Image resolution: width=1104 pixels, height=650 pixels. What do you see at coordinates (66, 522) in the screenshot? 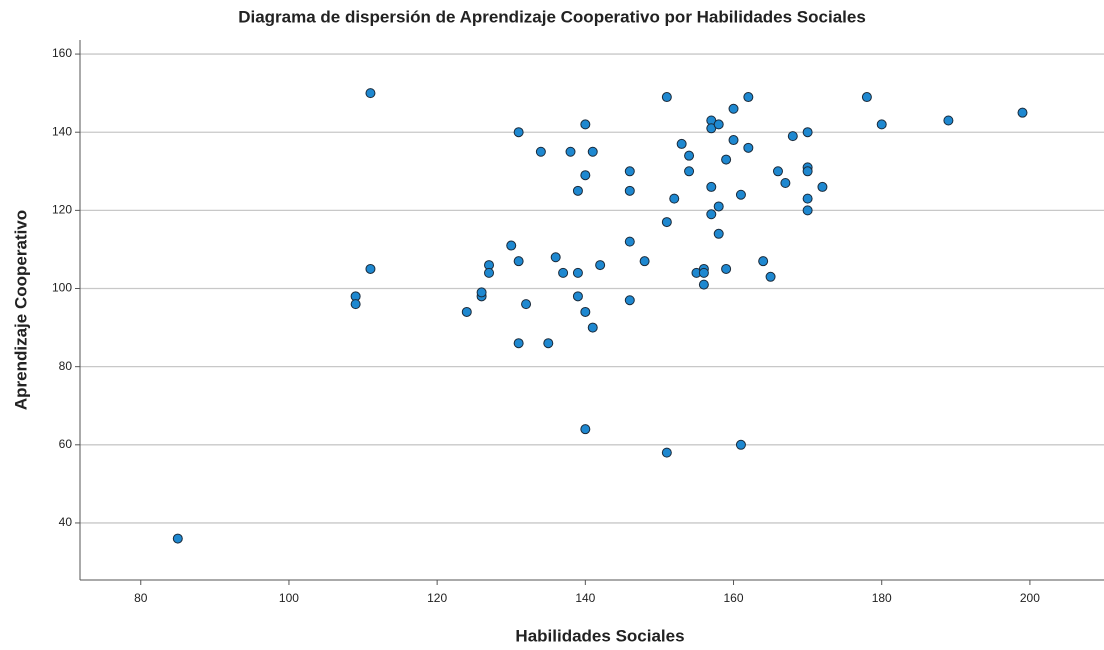
I see `y-tick-label: 40` at bounding box center [66, 522].